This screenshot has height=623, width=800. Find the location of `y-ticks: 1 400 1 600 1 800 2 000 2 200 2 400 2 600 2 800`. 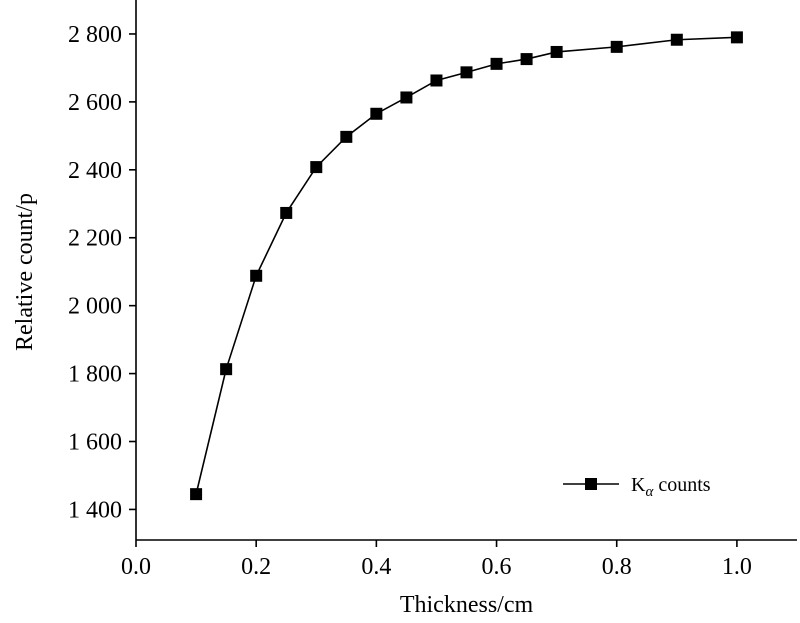

y-ticks: 1 400 1 600 1 800 2 000 2 200 2 400 2 600 2 800 is located at coordinates (102, 272).